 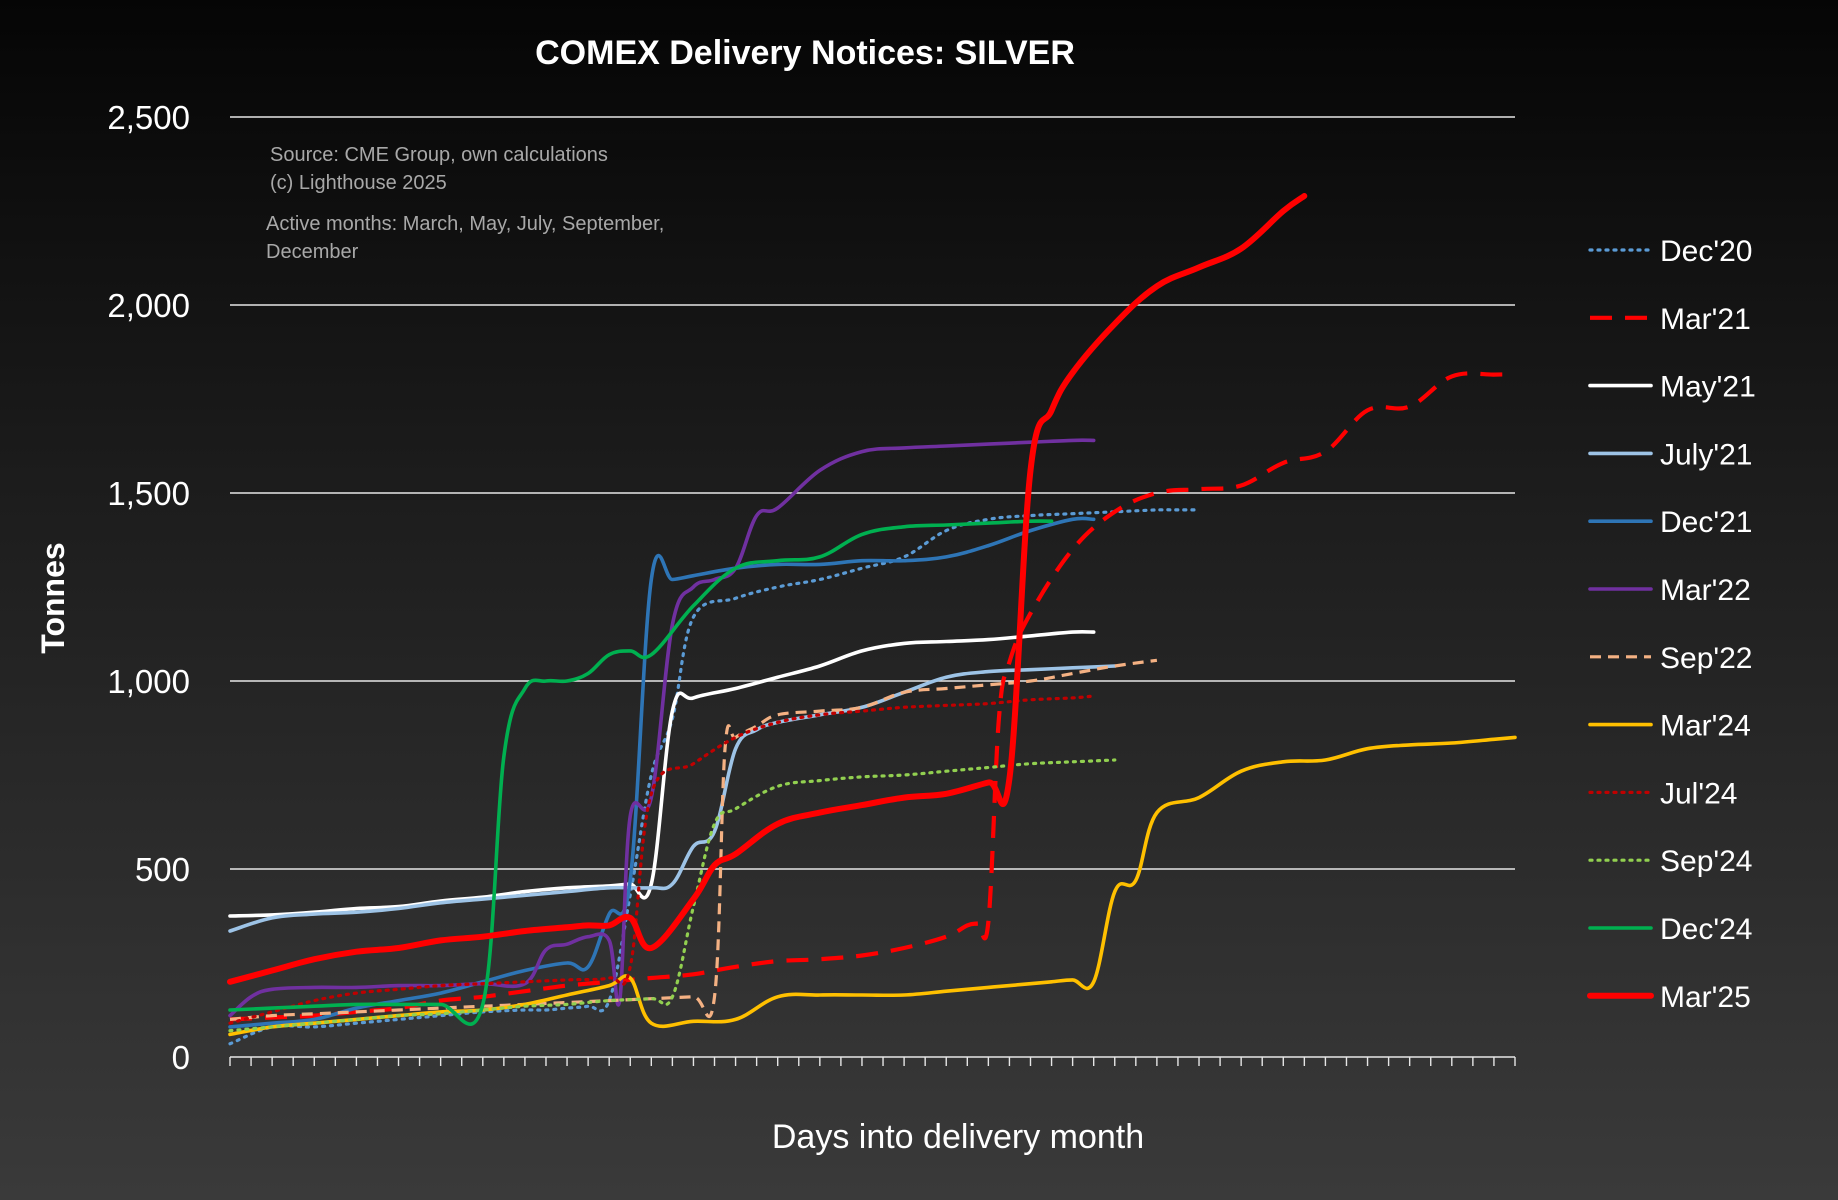 What do you see at coordinates (1708, 387) in the screenshot?
I see `legend-label-may-21: May'21` at bounding box center [1708, 387].